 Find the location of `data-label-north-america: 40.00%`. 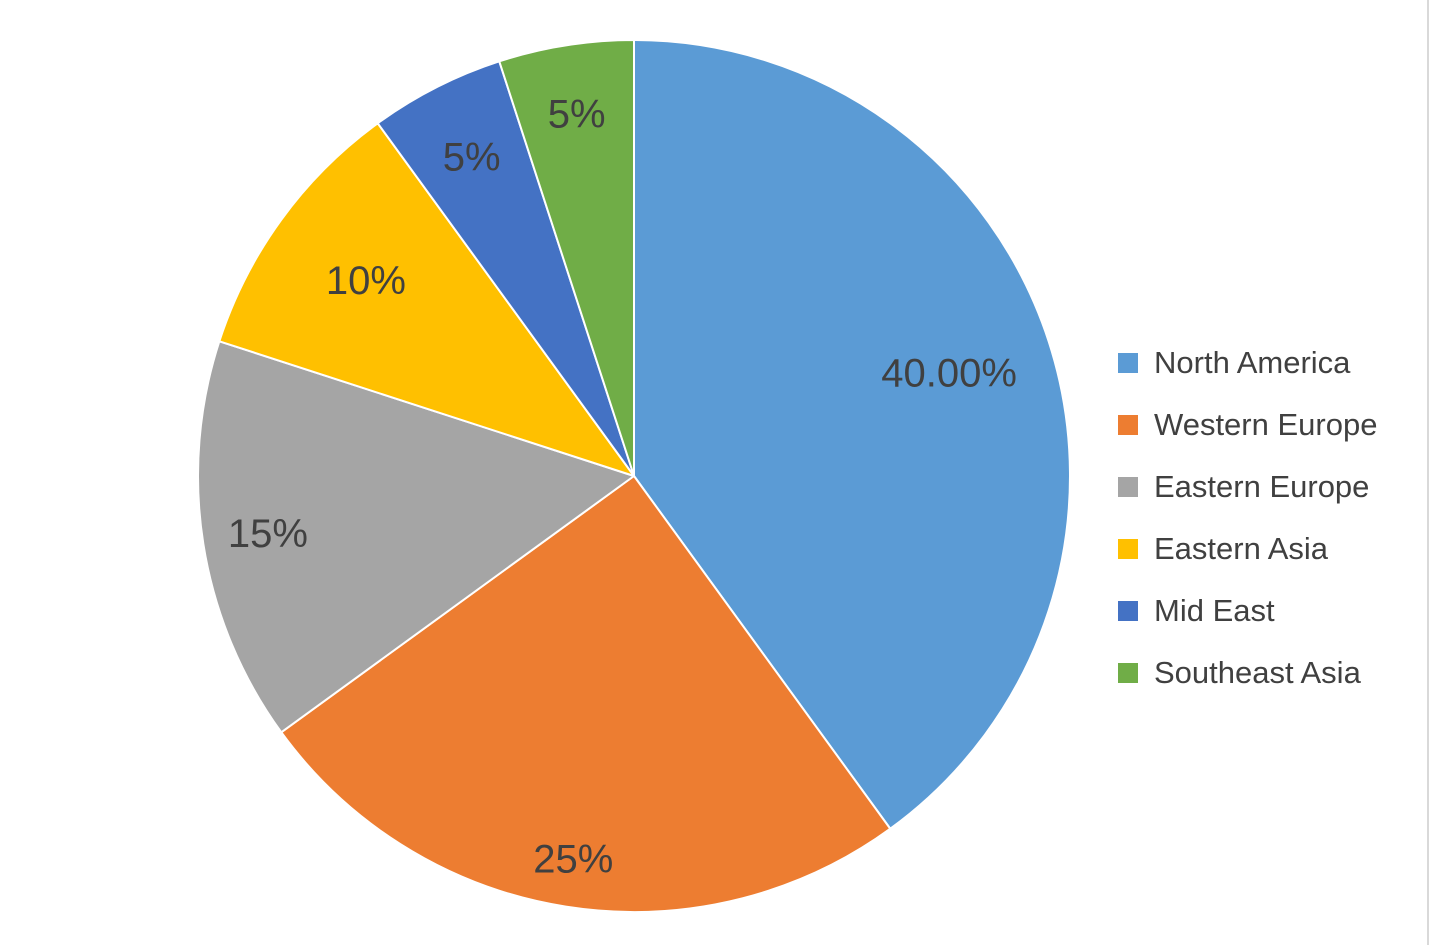

data-label-north-america: 40.00% is located at coordinates (949, 374).